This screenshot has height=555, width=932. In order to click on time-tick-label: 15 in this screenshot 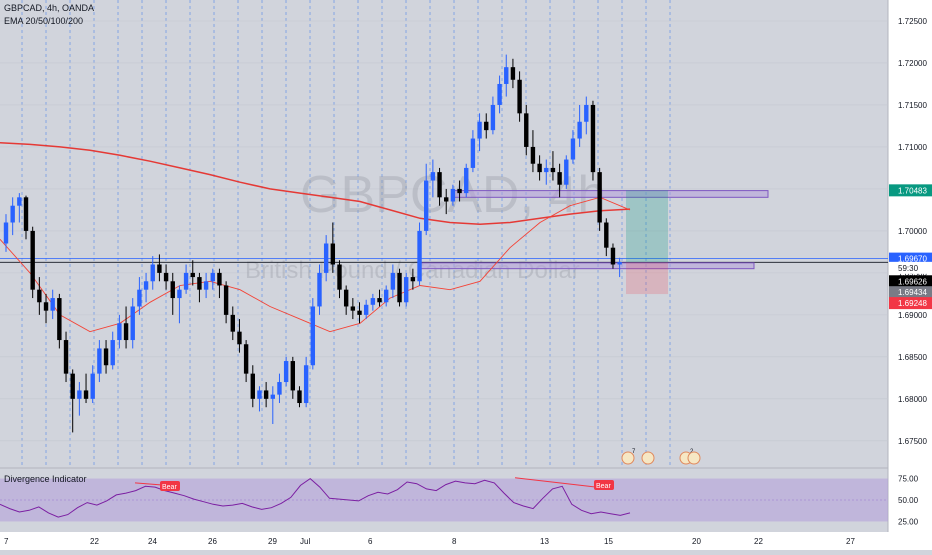, I will do `click(608, 541)`.